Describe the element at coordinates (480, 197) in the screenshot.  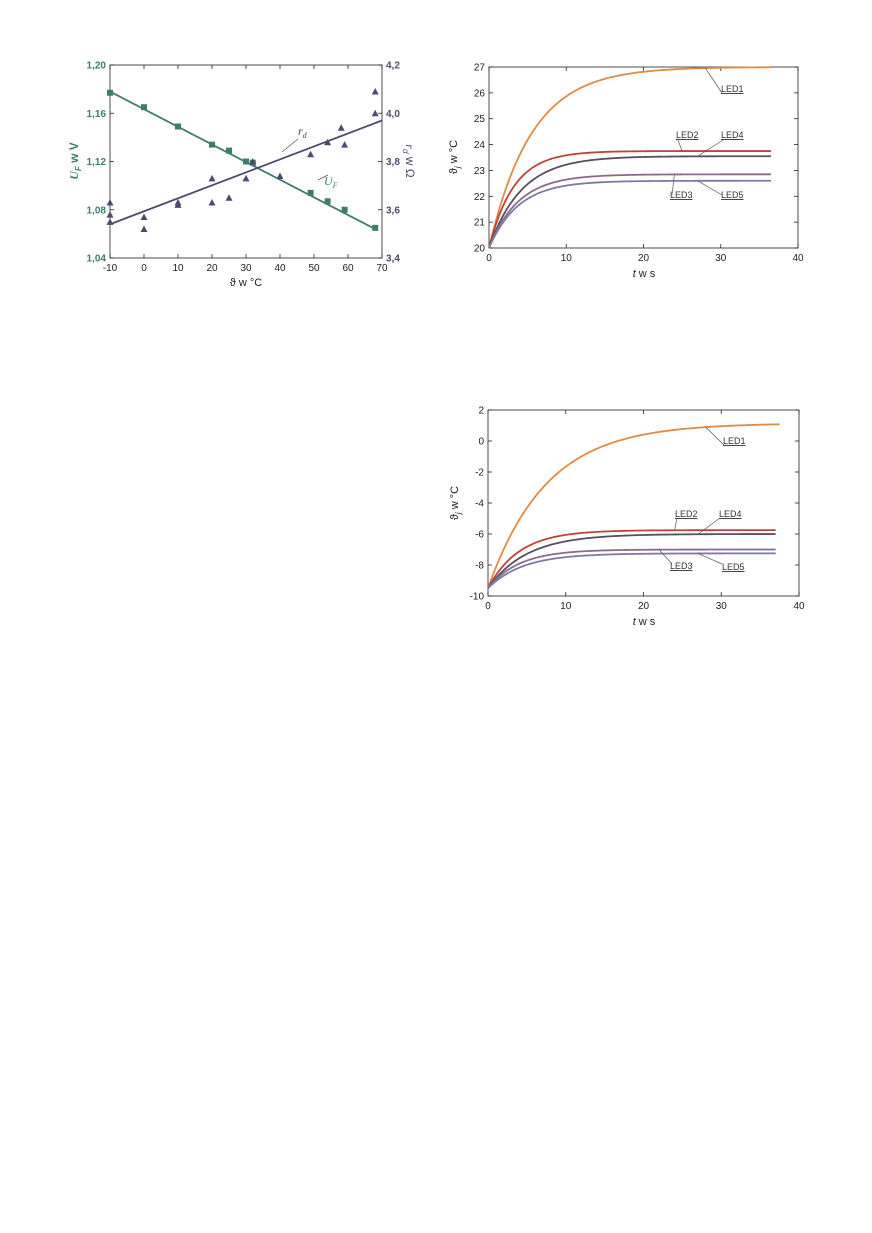
I see `y-tick-label: 22` at that location.